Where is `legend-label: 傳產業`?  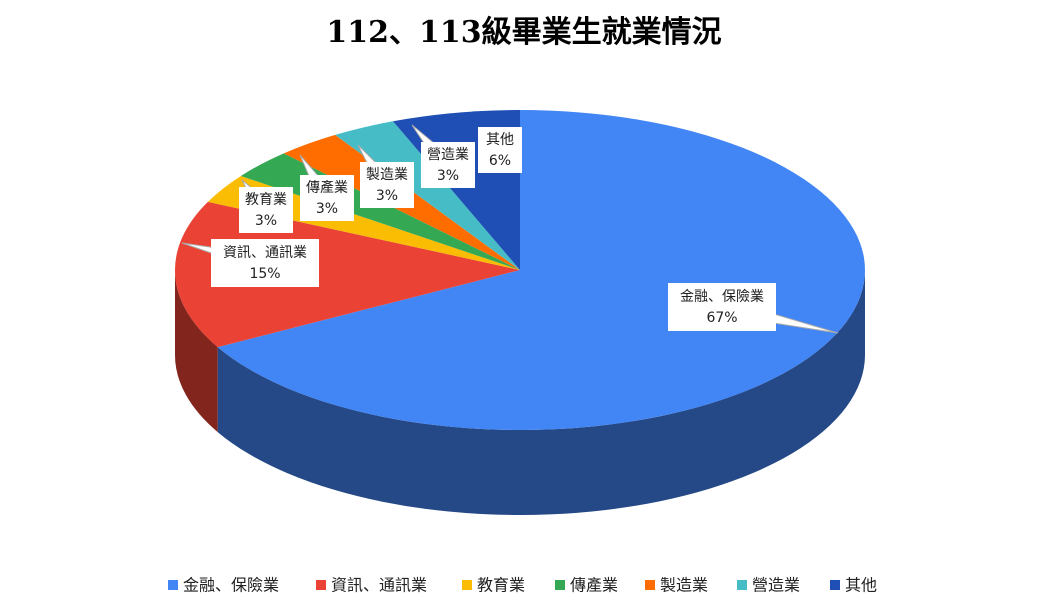
legend-label: 傳產業 is located at coordinates (594, 585).